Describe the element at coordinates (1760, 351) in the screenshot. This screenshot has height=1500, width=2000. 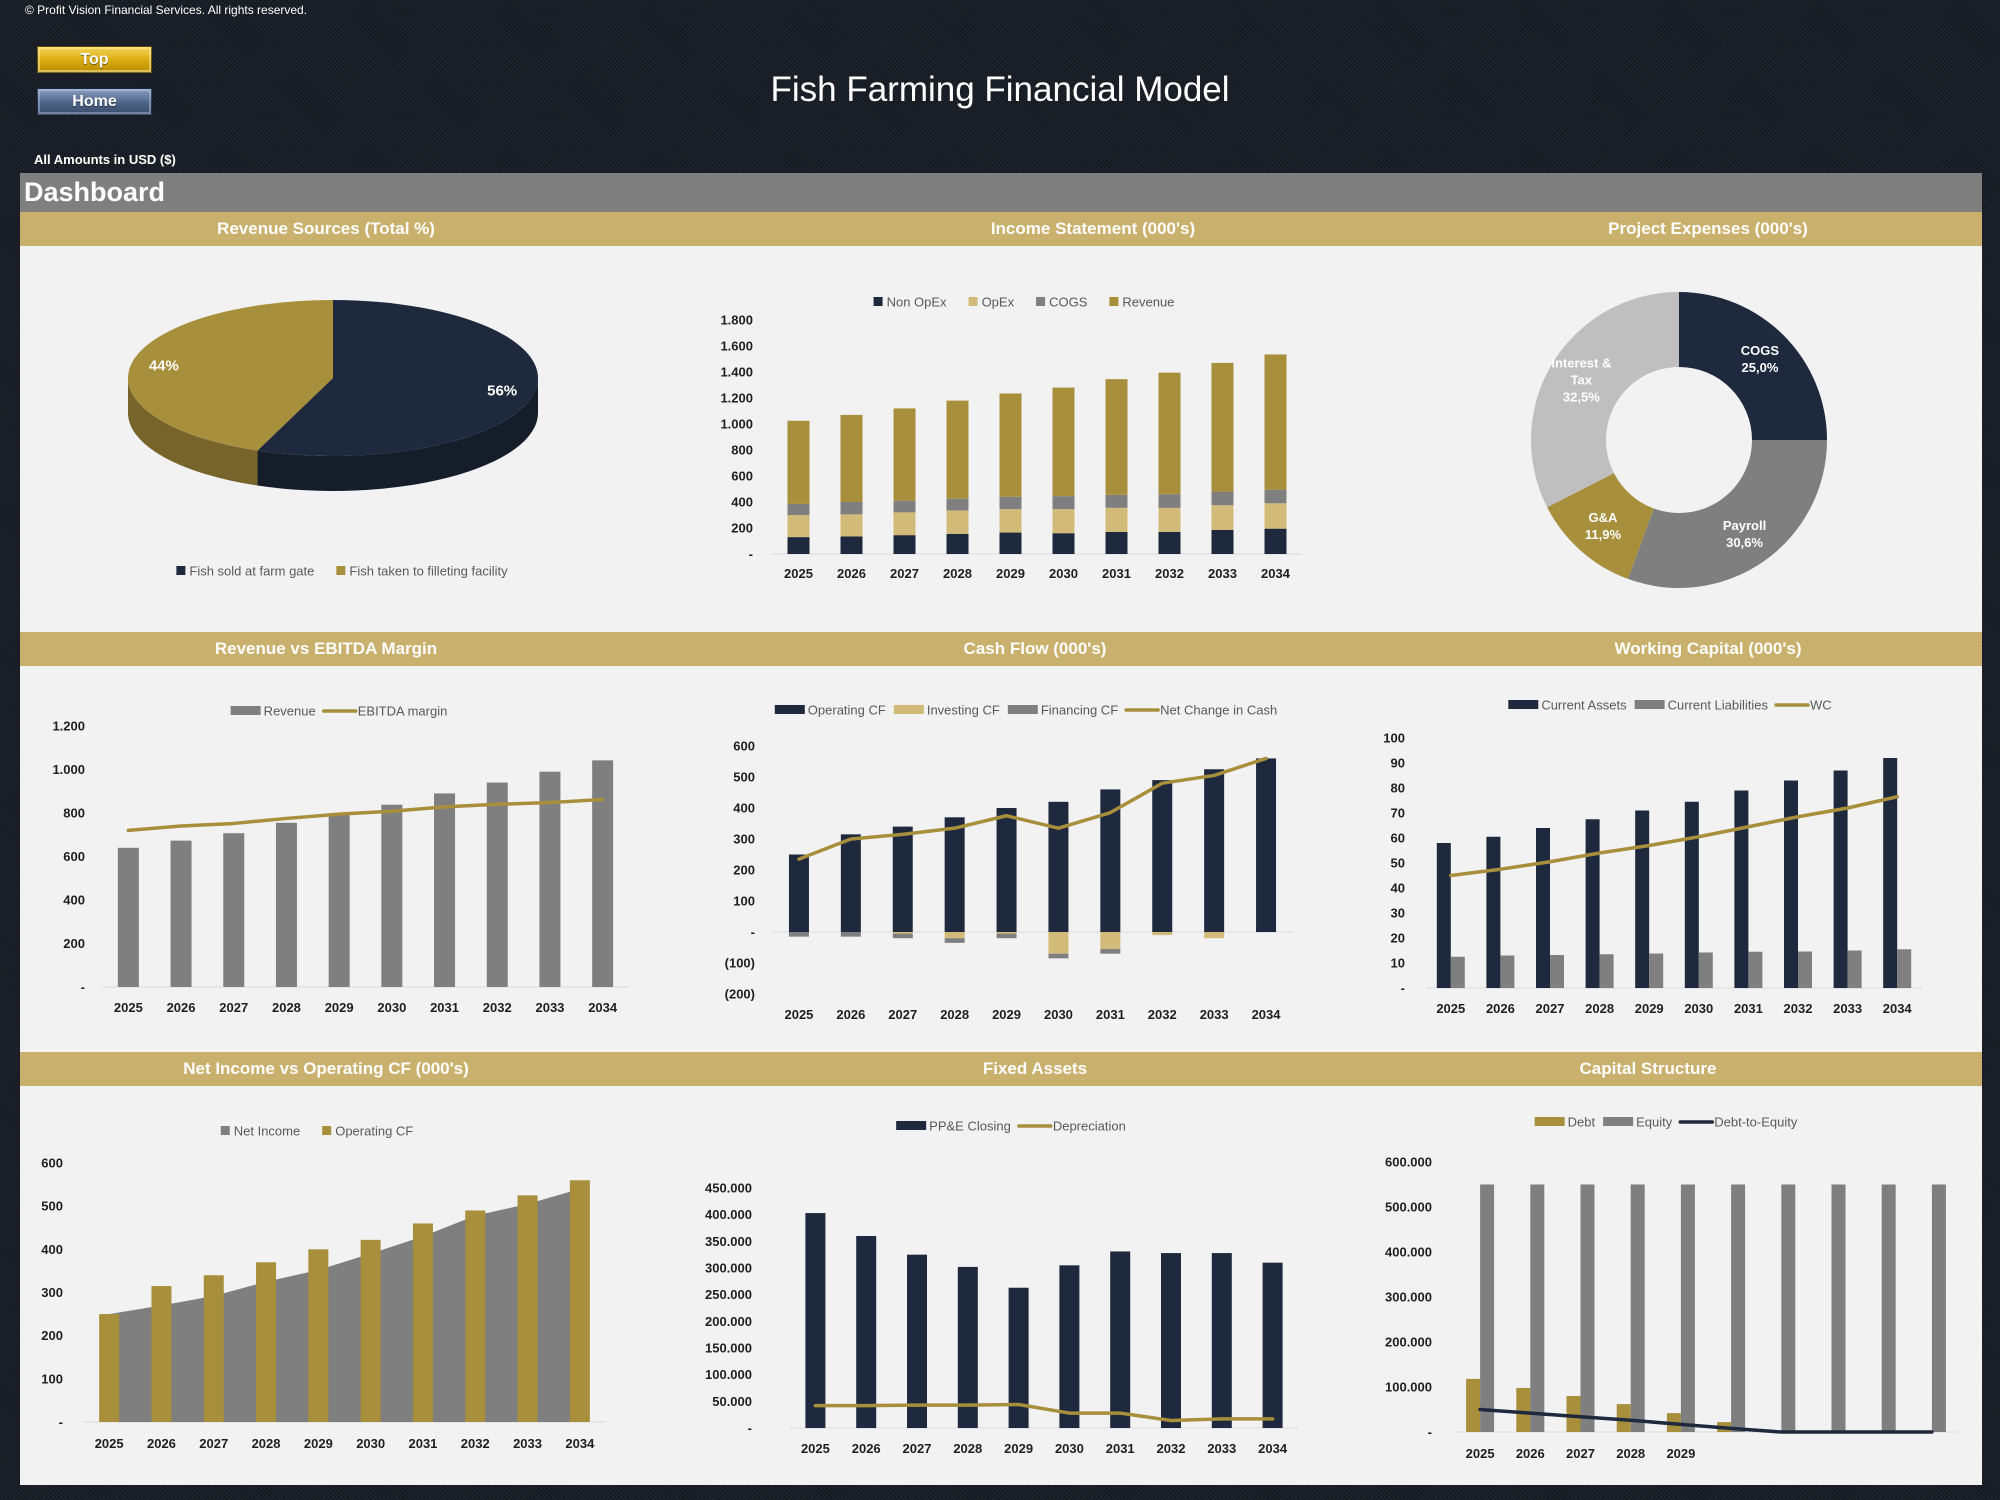
I see `donut-label-name: COGS` at that location.